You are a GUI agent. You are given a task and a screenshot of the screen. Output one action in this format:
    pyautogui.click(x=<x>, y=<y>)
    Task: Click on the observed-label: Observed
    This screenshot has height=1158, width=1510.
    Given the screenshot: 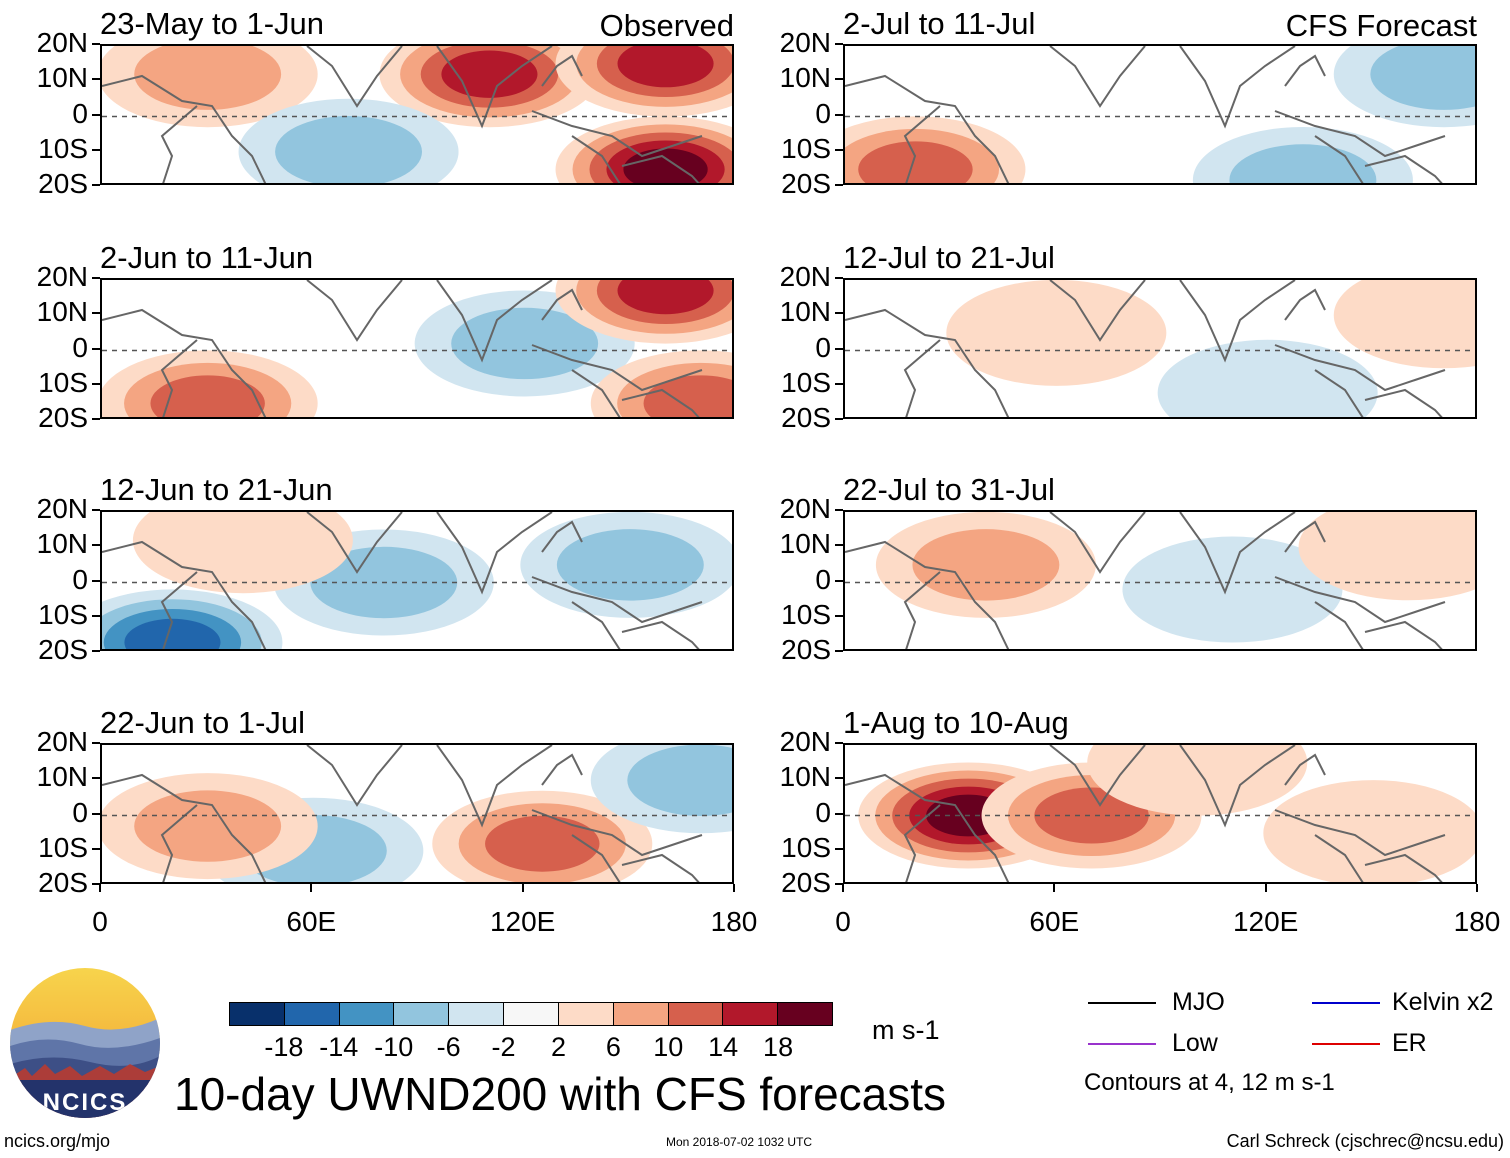 What is the action you would take?
    pyautogui.click(x=666, y=25)
    